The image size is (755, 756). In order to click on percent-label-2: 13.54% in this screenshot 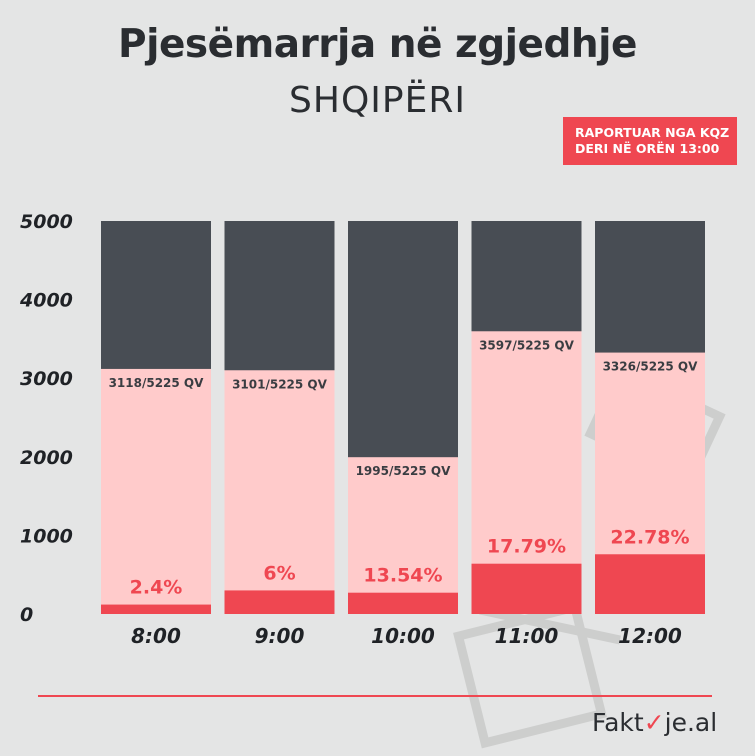, I will do `click(402, 576)`.